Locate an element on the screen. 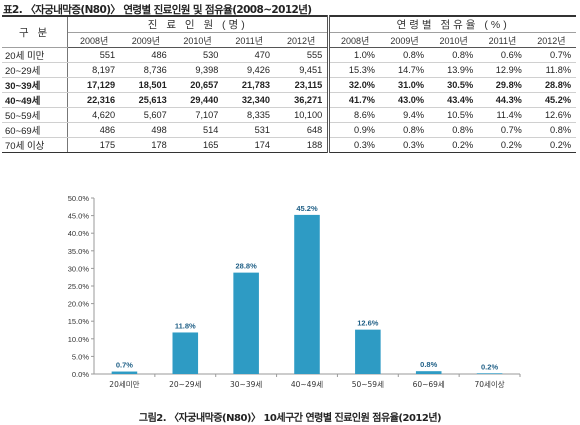 The width and height of the screenshot is (580, 425). count-cell: 8,335 is located at coordinates (249, 115).